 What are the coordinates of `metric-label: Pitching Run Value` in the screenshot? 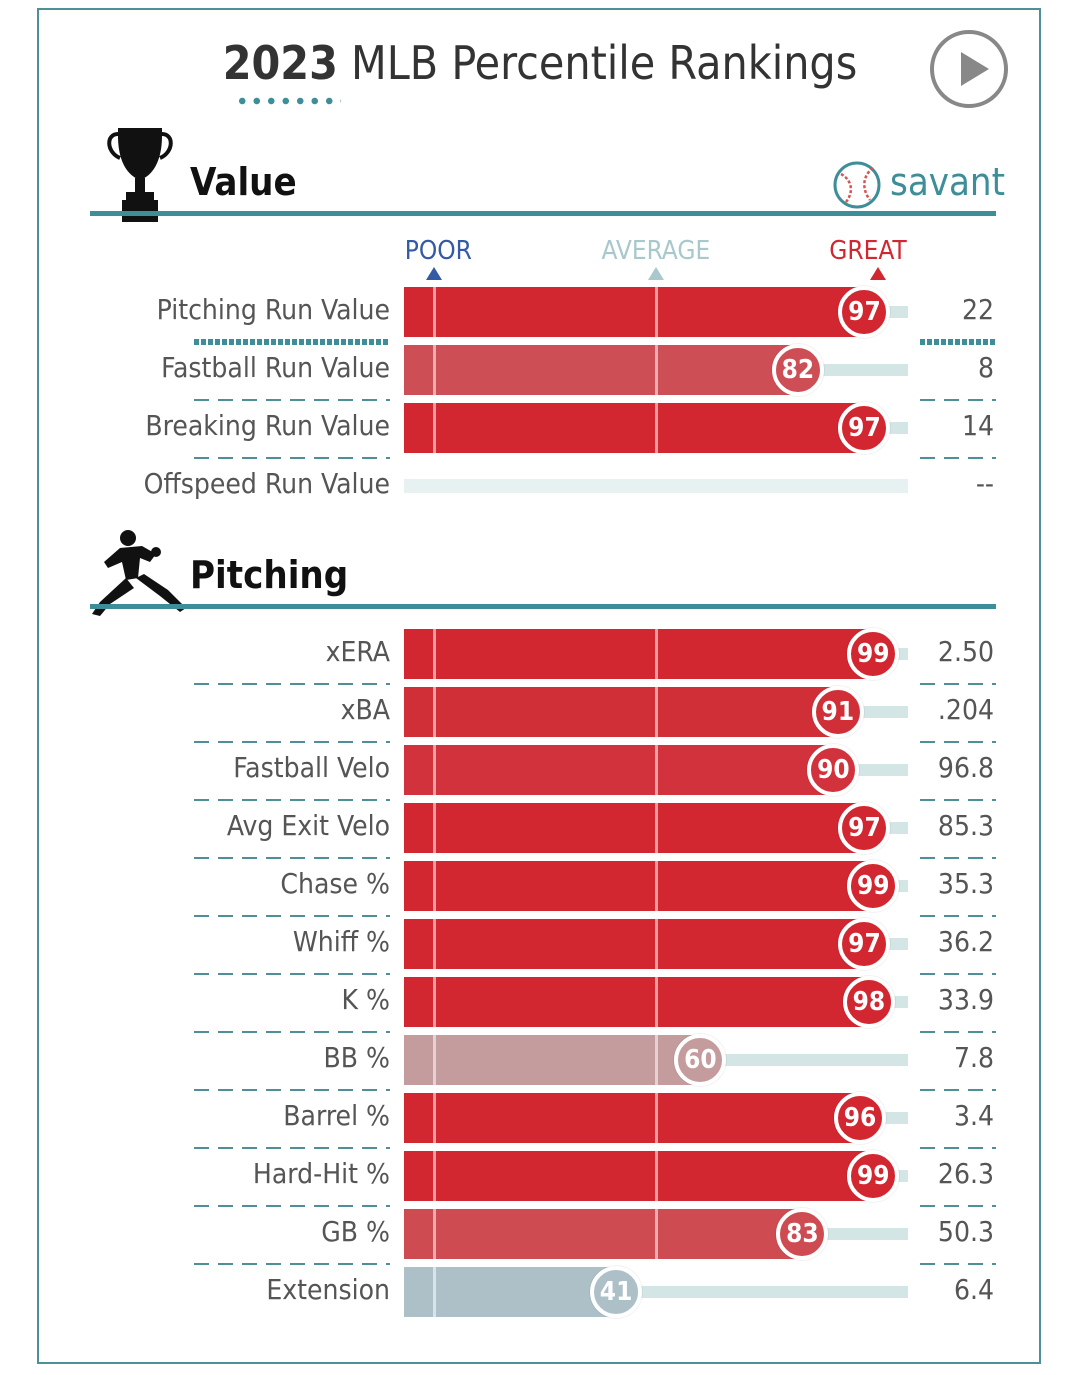 It's located at (273, 309).